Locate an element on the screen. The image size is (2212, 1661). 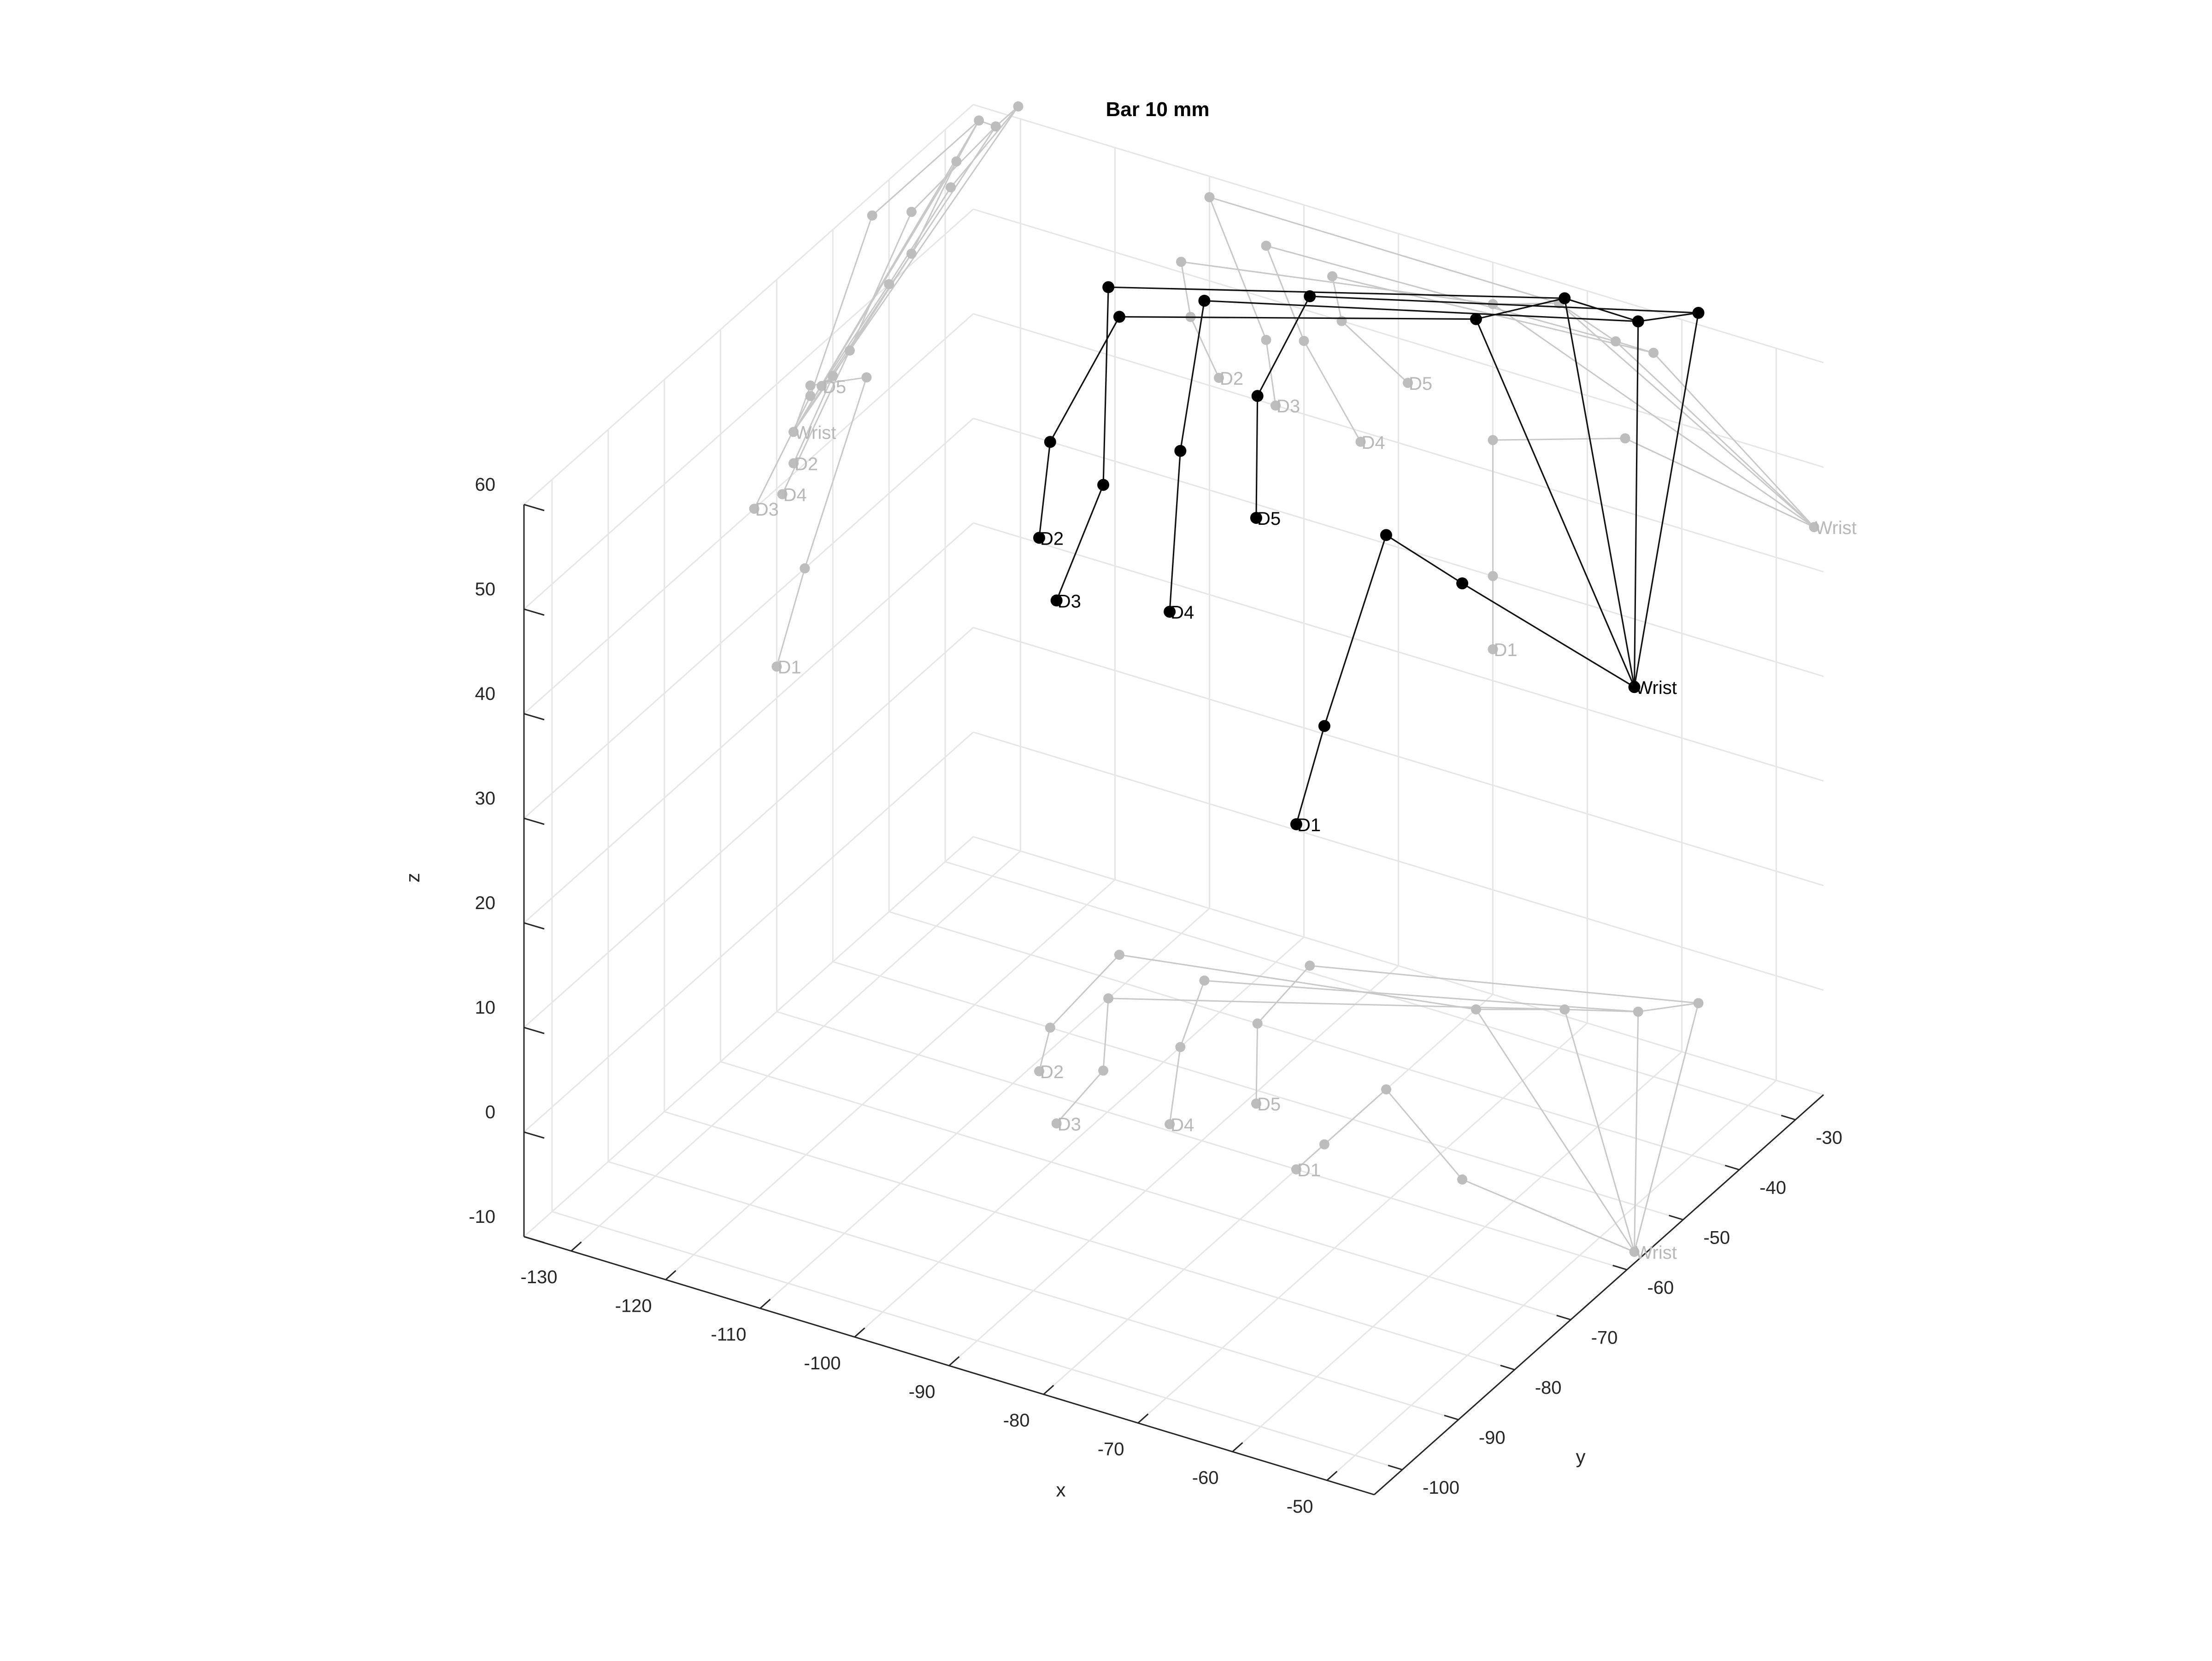
hand-3d-label: Wrist is located at coordinates (1656, 688).